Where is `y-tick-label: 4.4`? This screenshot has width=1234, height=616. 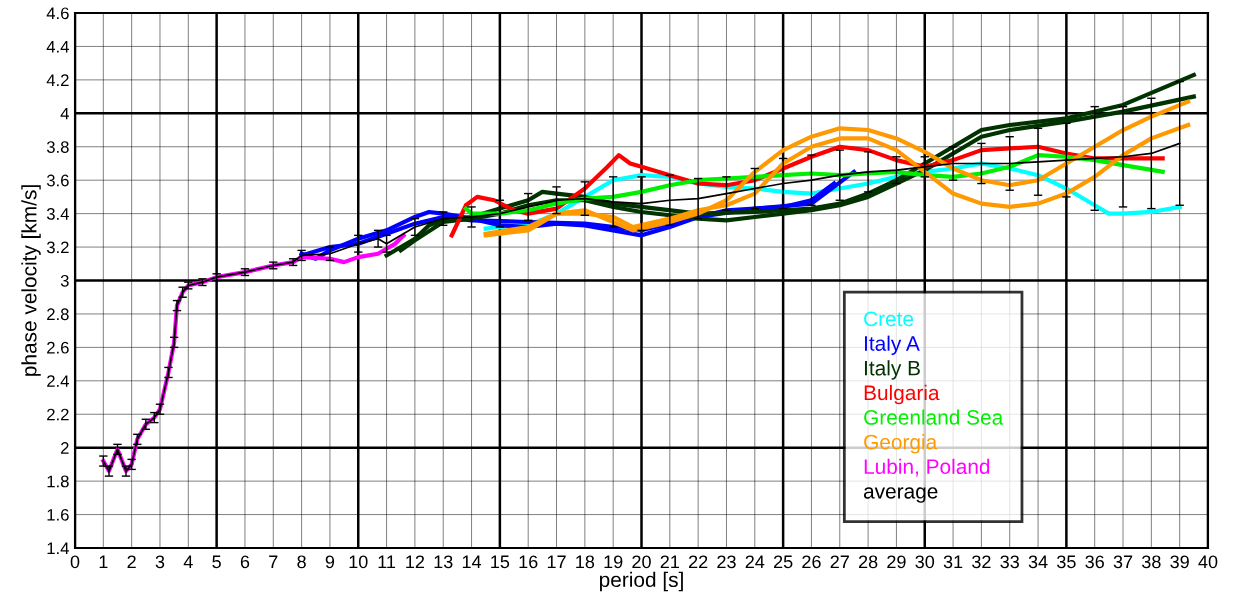
y-tick-label: 4.4 is located at coordinates (57, 47).